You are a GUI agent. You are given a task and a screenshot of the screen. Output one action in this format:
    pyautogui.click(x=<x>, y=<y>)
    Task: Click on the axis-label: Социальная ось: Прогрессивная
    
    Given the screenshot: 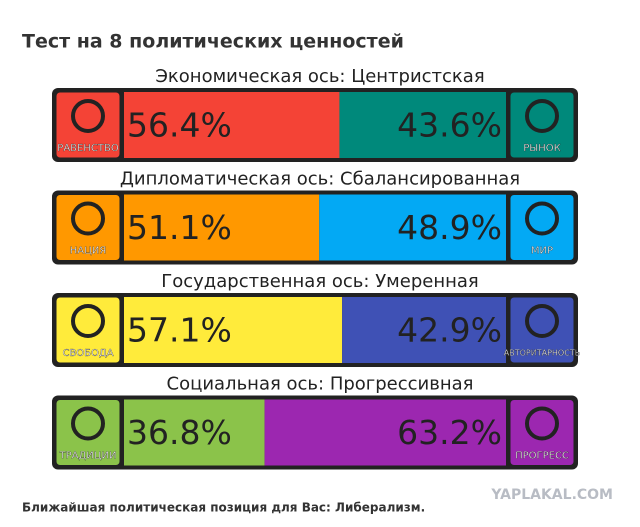 What is the action you would take?
    pyautogui.click(x=320, y=384)
    